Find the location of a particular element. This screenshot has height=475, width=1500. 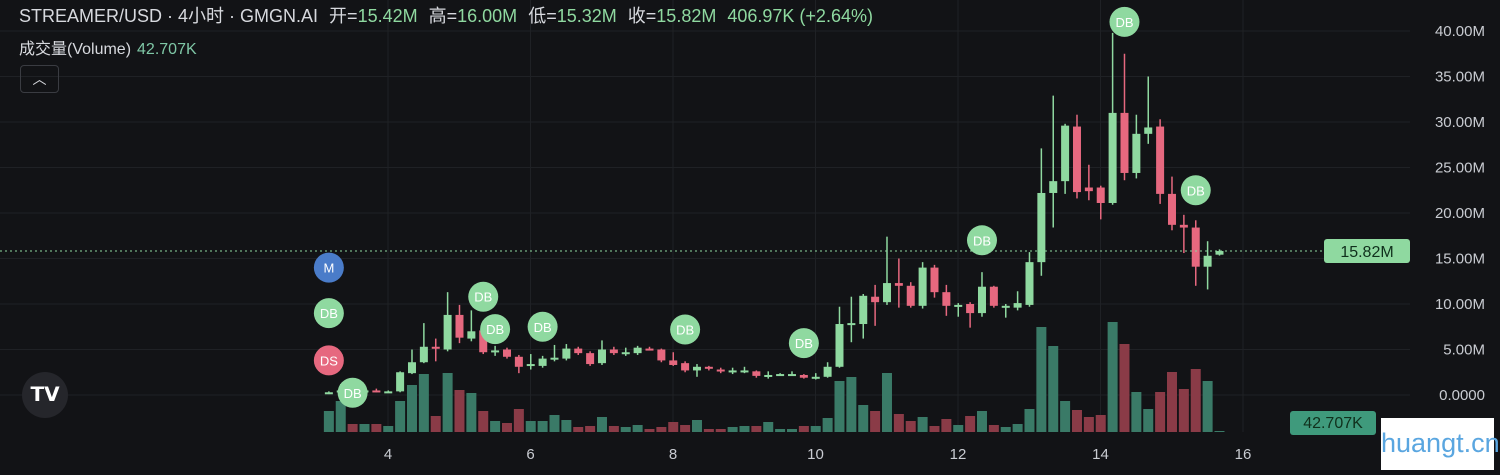

x-tick-label: 4 is located at coordinates (388, 454).